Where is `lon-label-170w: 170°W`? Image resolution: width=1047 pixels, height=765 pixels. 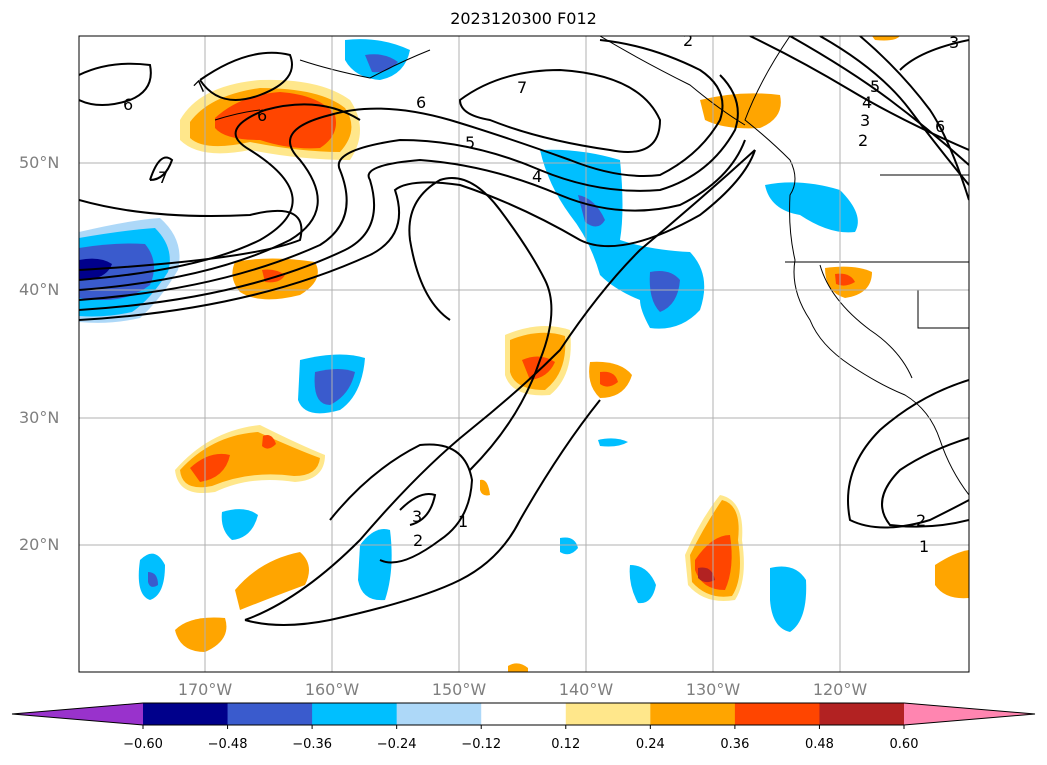 lon-label-170w: 170°W is located at coordinates (205, 689).